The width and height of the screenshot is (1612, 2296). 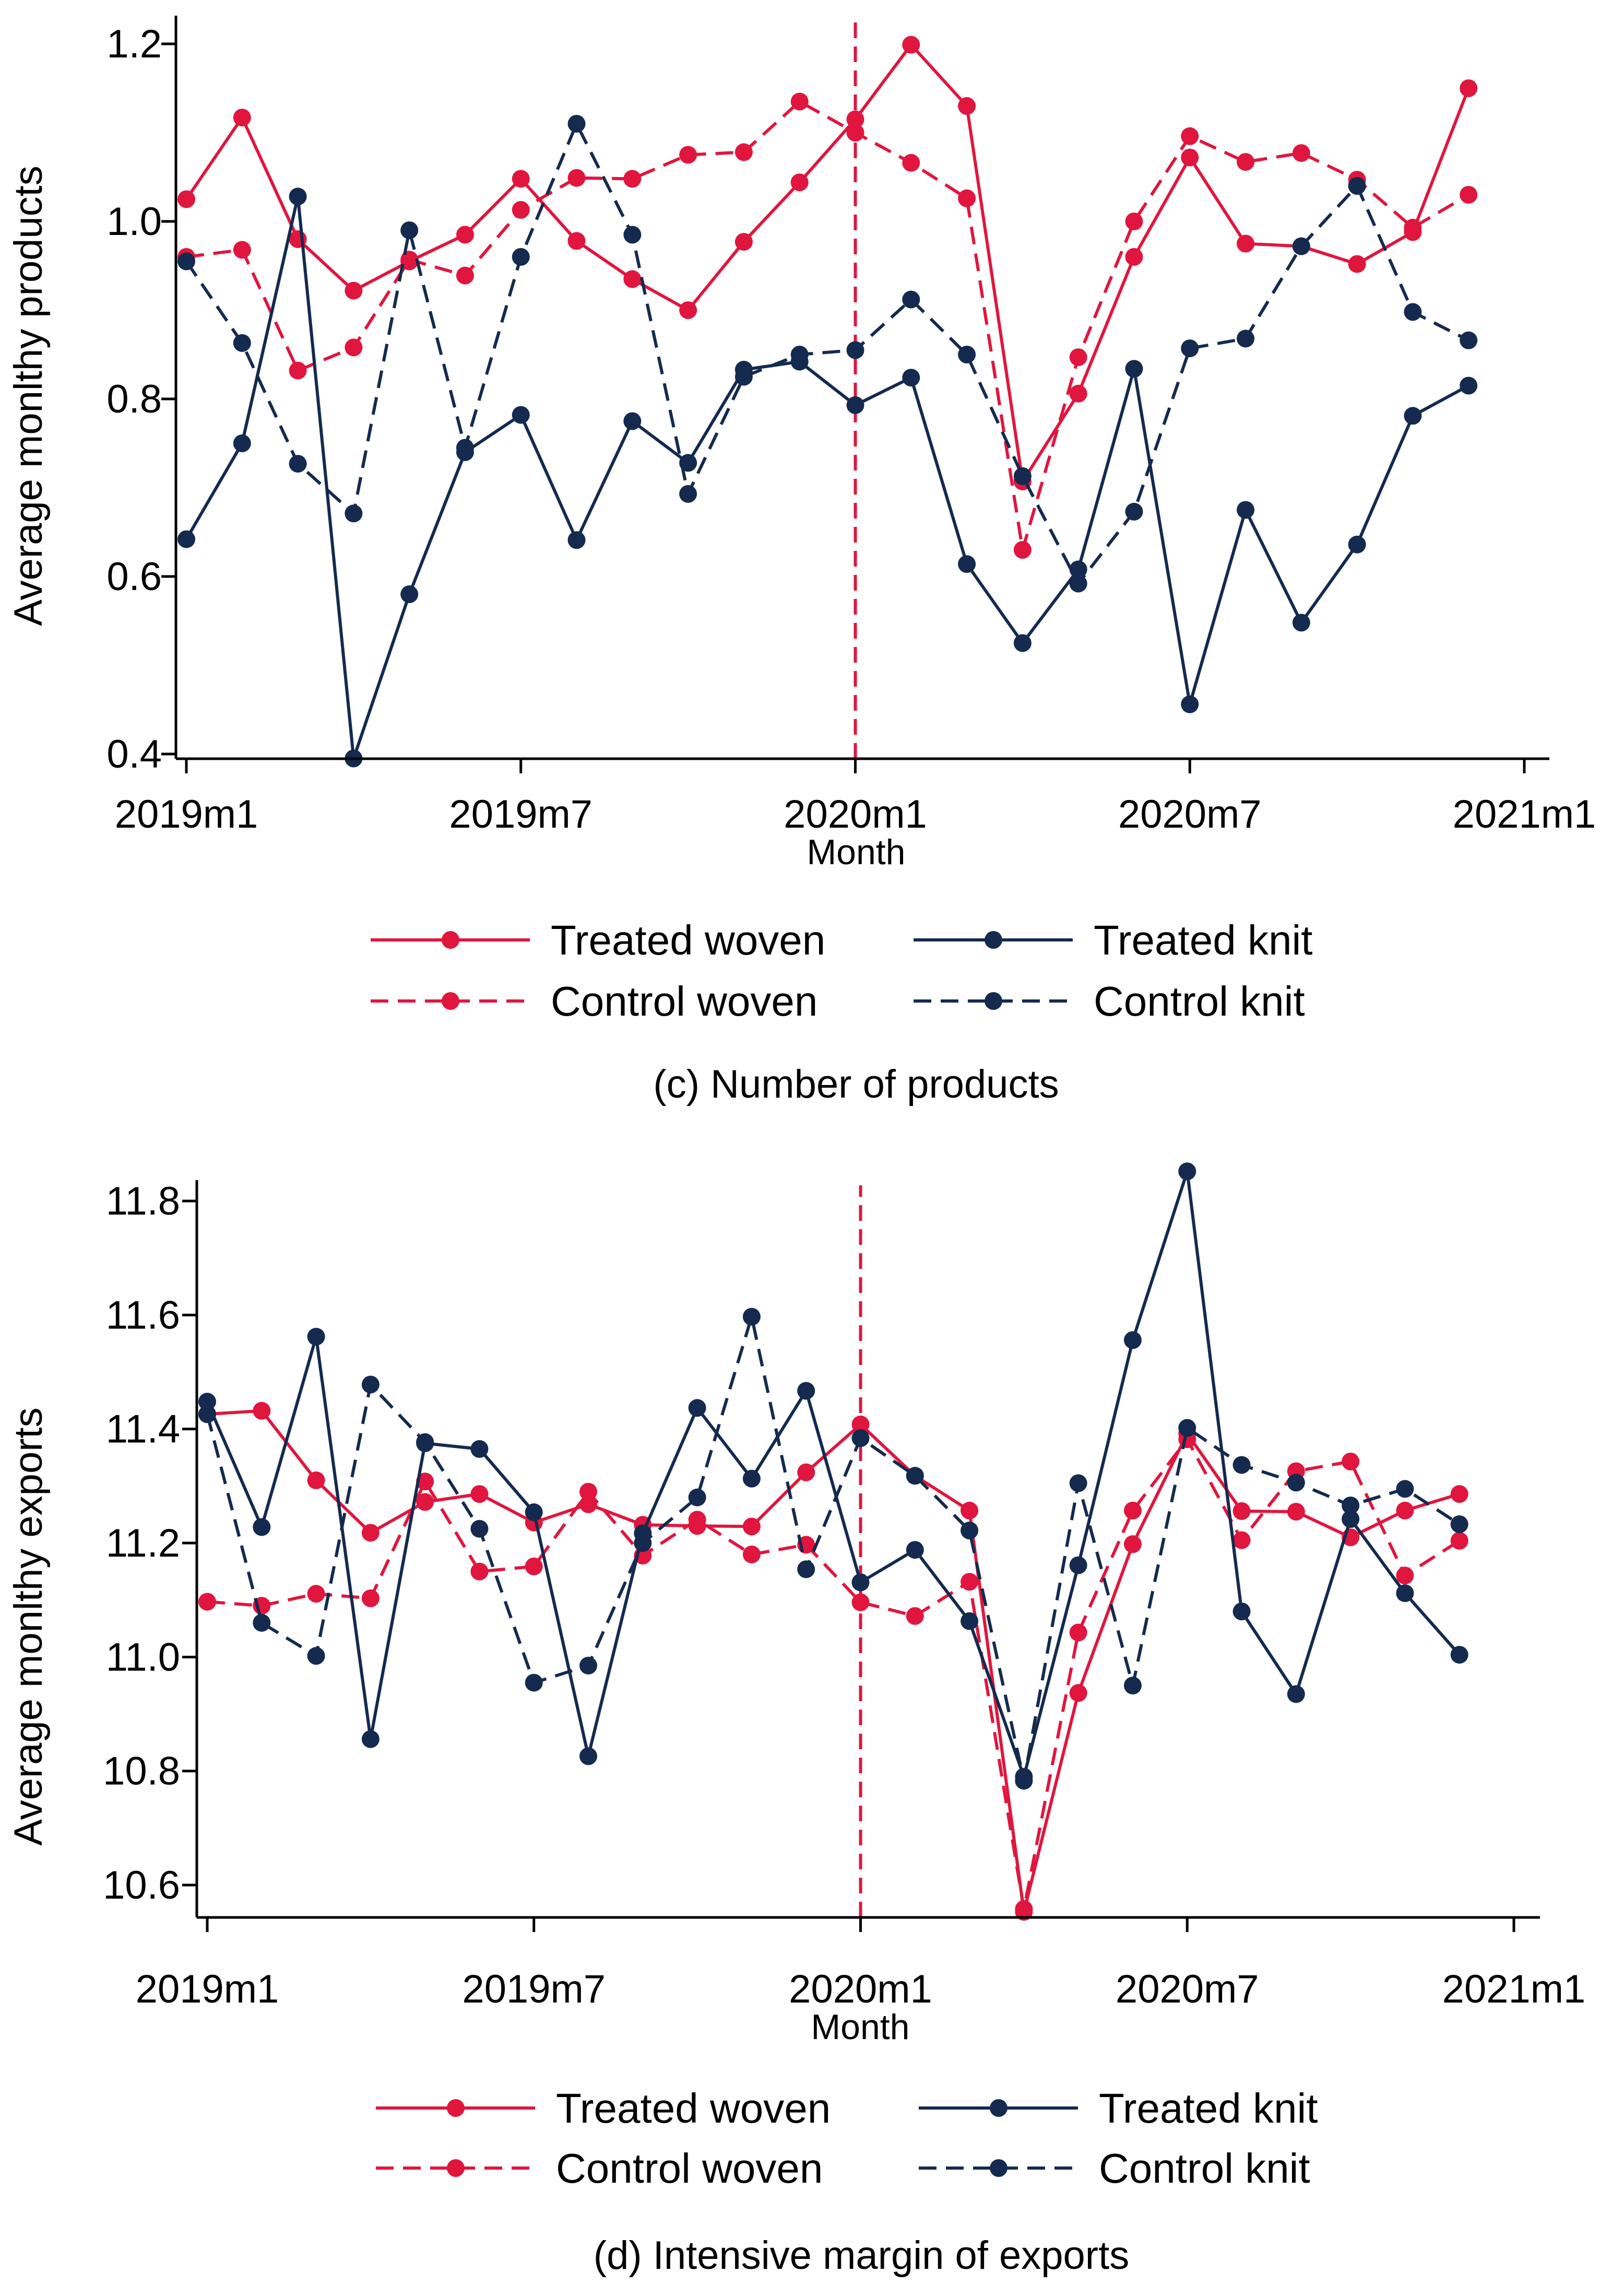 I want to click on panel-d-y-tick-label: 11.2, so click(x=143, y=1543).